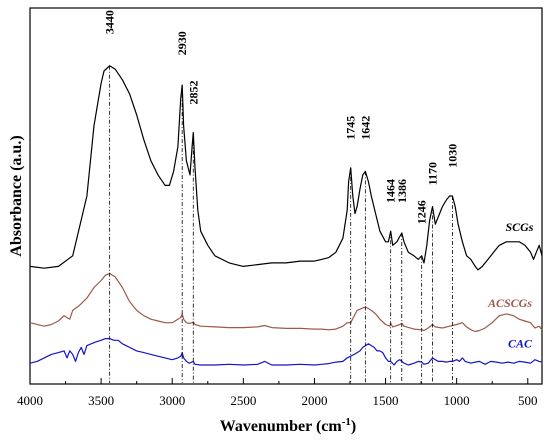 This screenshot has height=441, width=550. Describe the element at coordinates (286, 302) in the screenshot. I see `series-line-acscgs` at that location.